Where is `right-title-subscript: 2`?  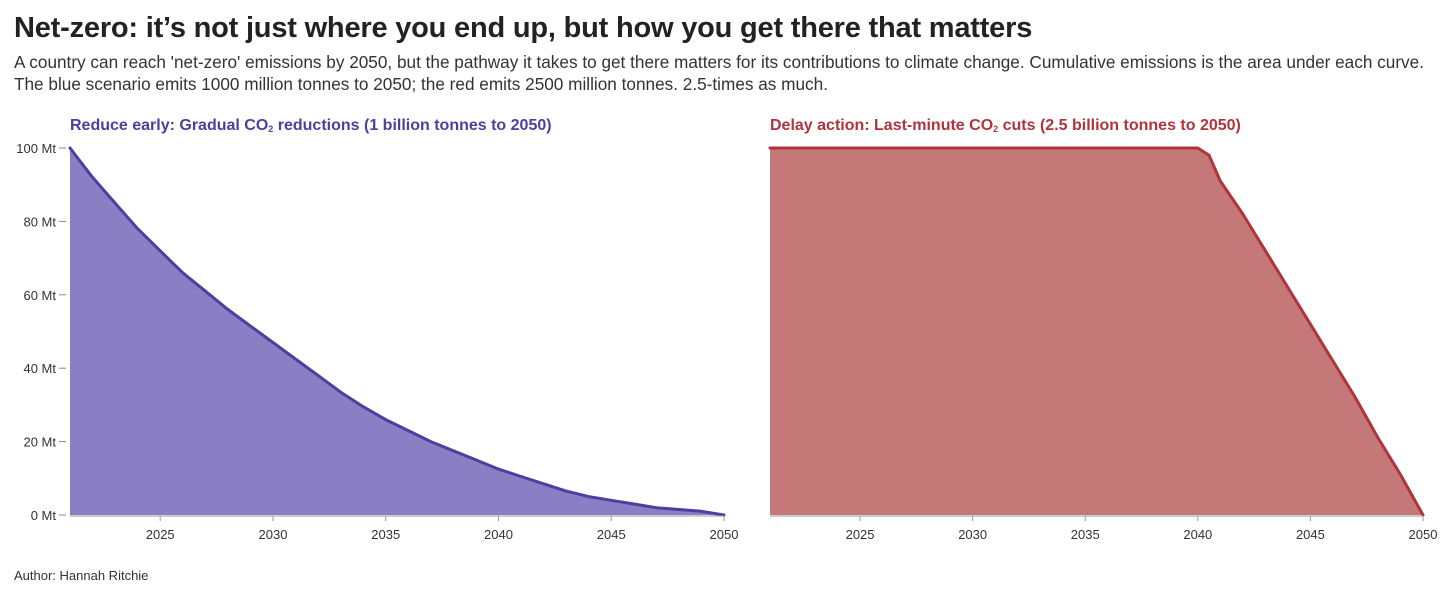 right-title-subscript: 2 is located at coordinates (996, 129).